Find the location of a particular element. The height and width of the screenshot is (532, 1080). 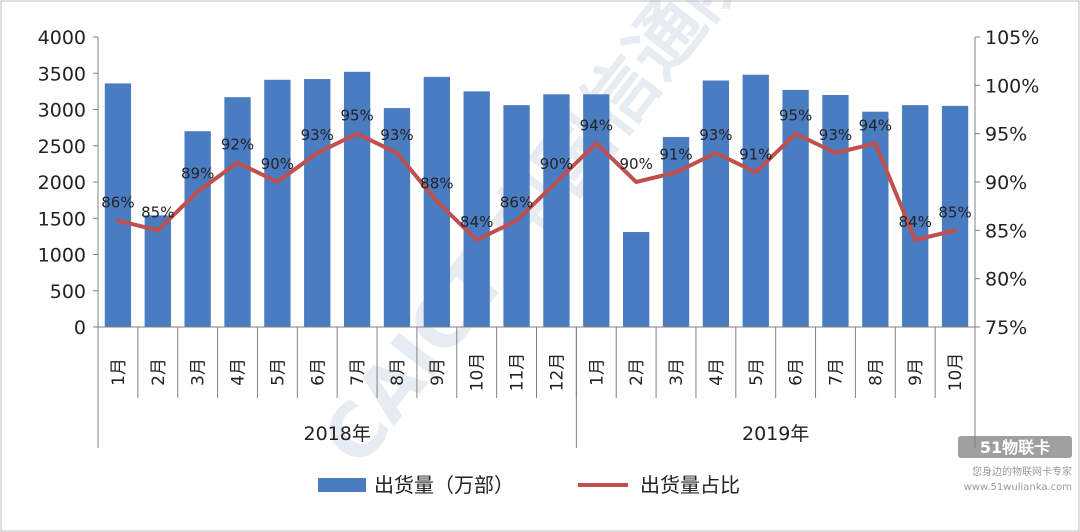

logo-subtitle: 您身边的物联网卡专家 is located at coordinates (1022, 471).